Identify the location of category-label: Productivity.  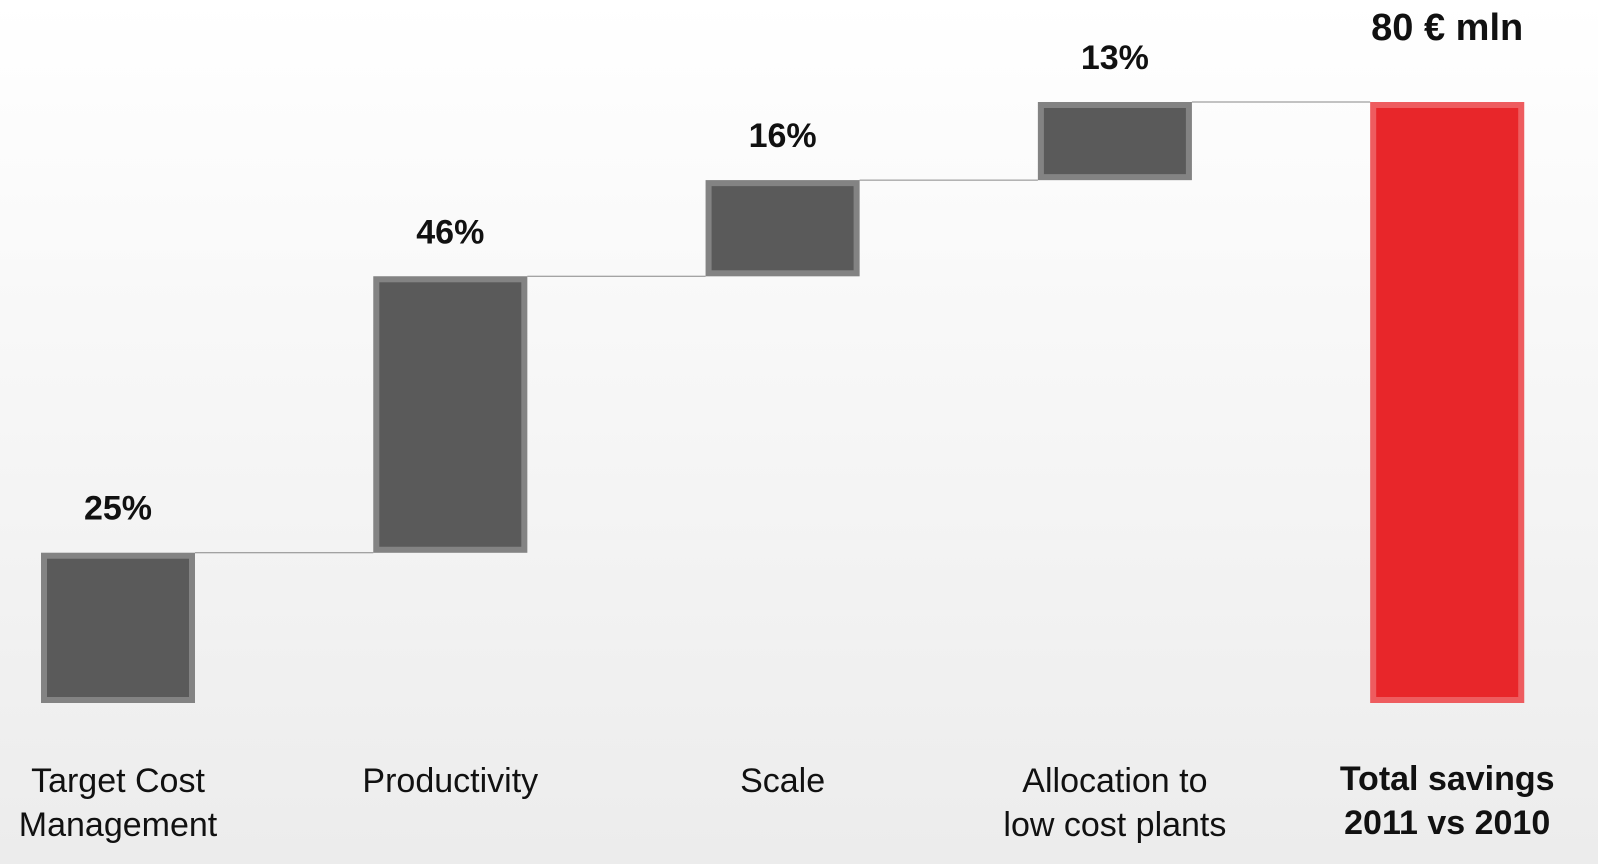
(450, 781).